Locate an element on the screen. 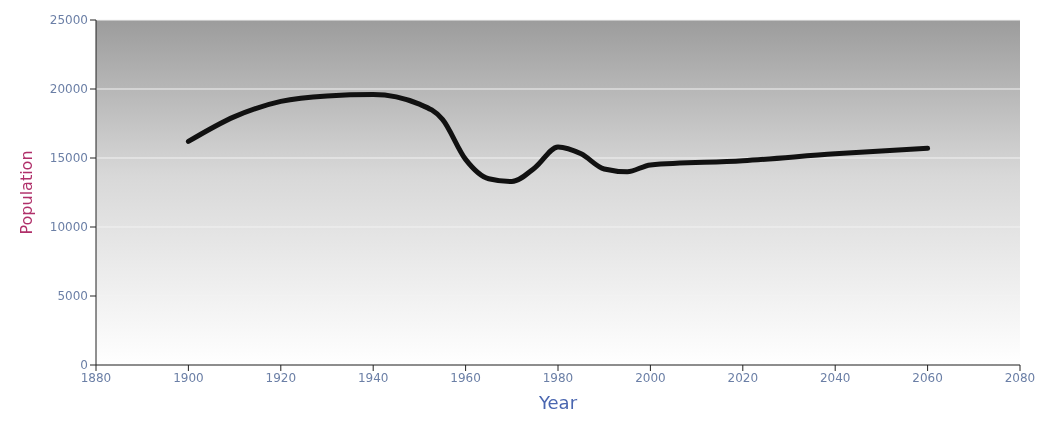  x-tick-label: 1960 is located at coordinates (465, 377).